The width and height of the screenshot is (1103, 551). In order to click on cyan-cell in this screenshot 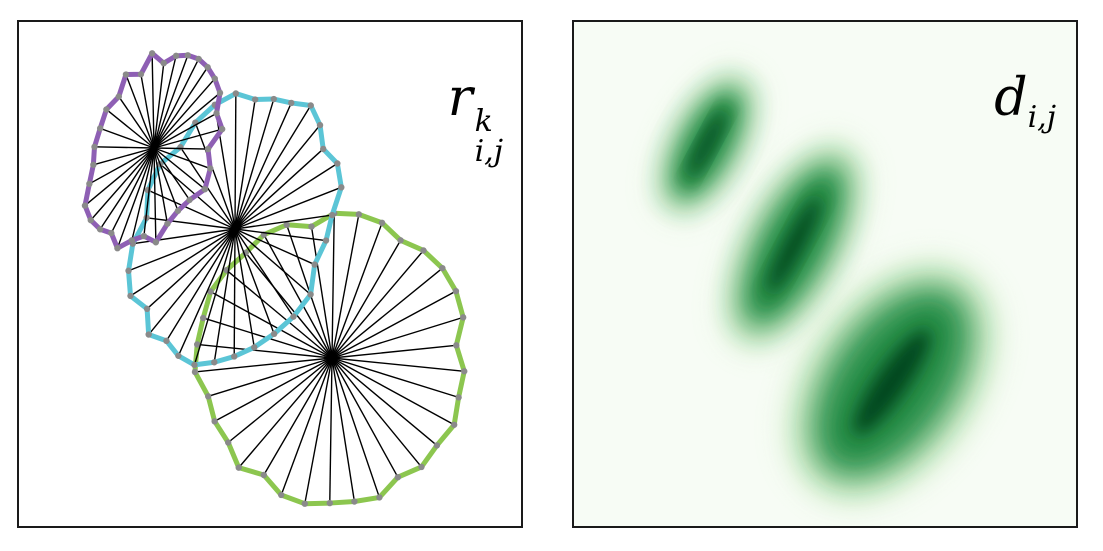, I will do `click(235, 229)`.